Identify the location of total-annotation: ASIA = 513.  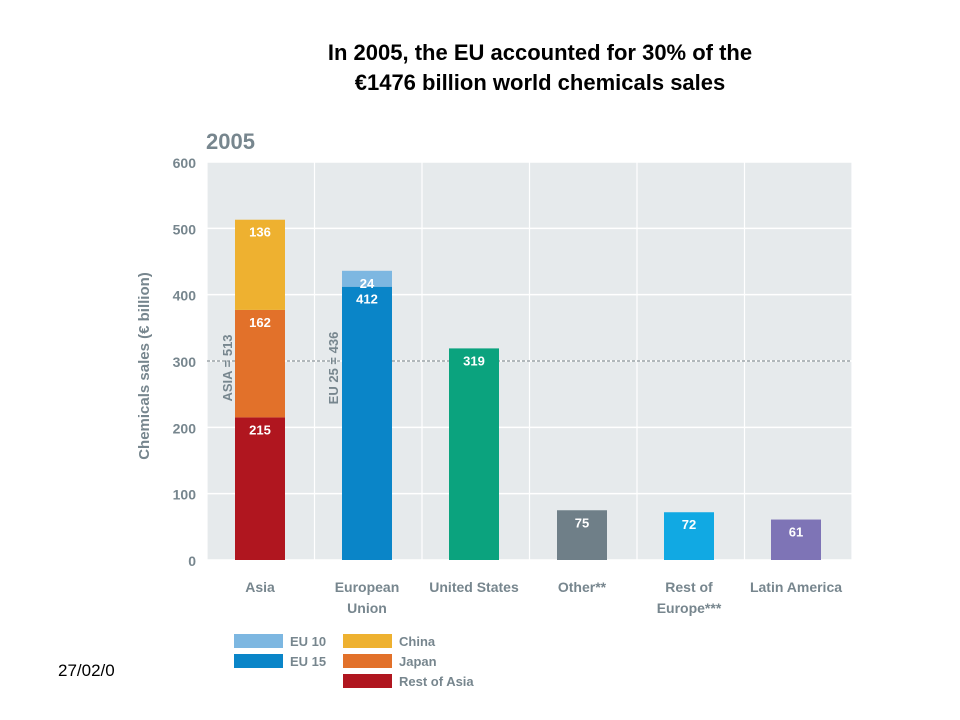
(227, 367).